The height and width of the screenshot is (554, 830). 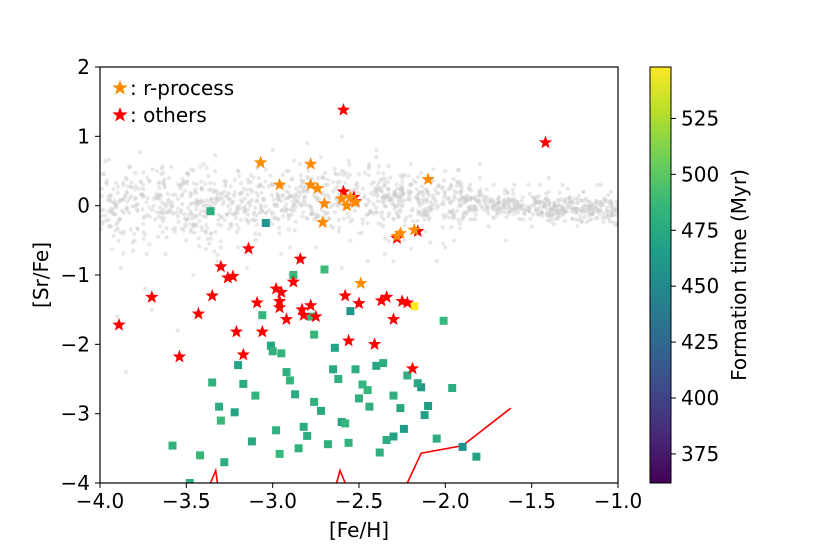 I want to click on r-process-star-marker, so click(x=323, y=221).